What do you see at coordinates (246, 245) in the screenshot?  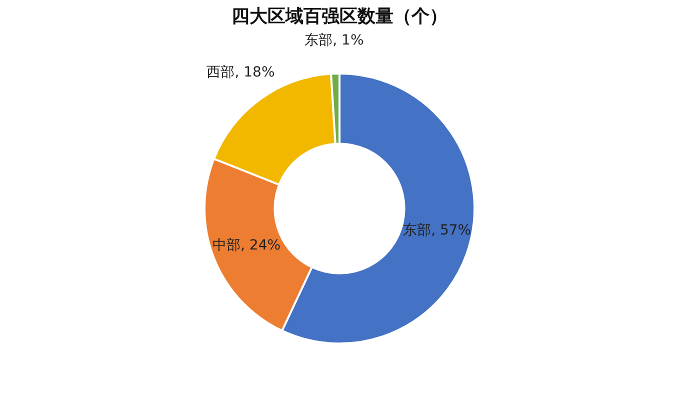 I see `slice-label: 中部, 24%` at bounding box center [246, 245].